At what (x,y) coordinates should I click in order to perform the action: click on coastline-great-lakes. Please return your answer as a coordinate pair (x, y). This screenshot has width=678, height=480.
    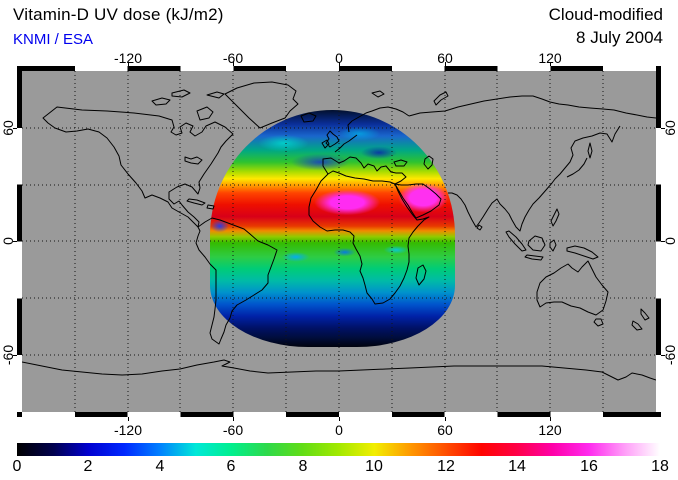
    Looking at the image, I should click on (193, 160).